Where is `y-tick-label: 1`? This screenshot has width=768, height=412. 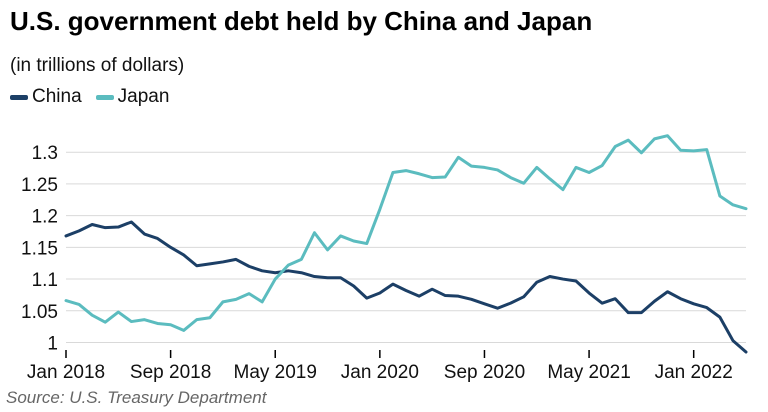 y-tick-label: 1 is located at coordinates (52, 343).